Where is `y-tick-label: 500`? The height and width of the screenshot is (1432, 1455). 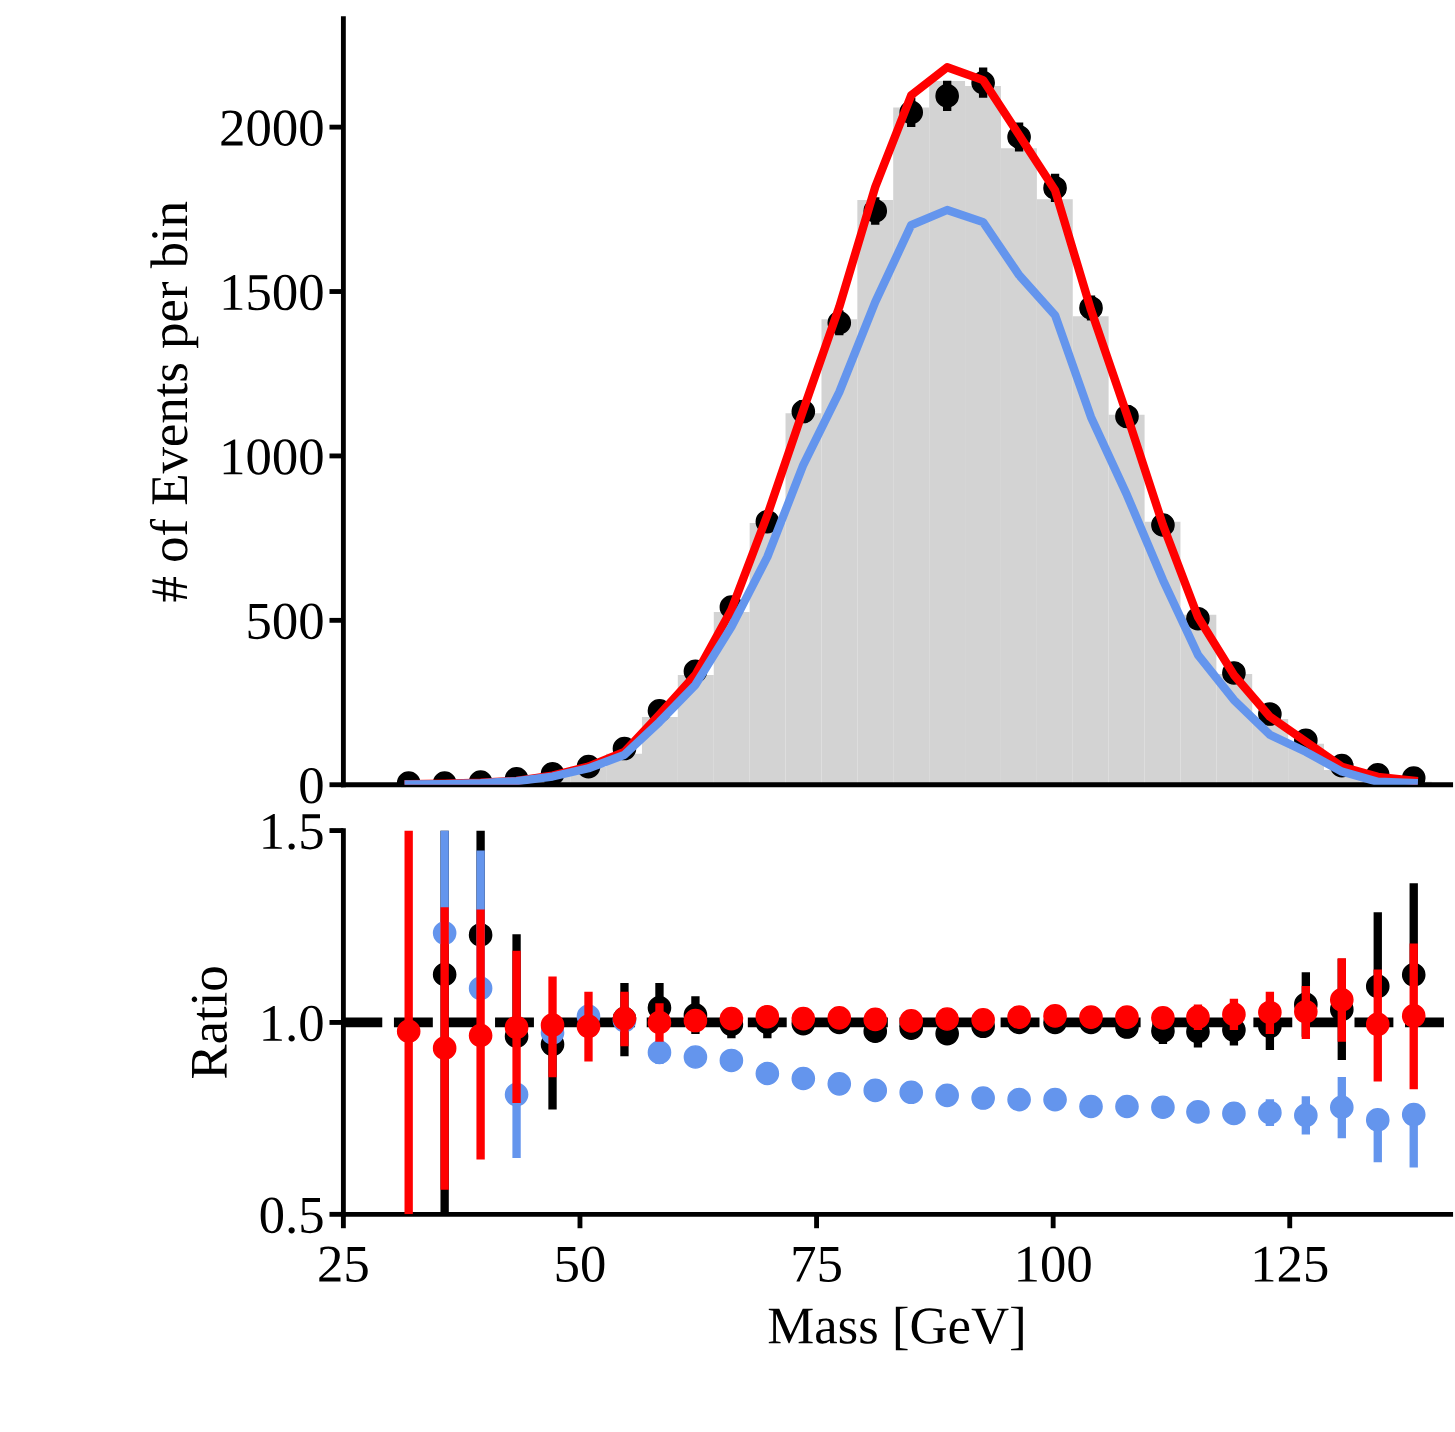 y-tick-label: 500 is located at coordinates (285, 621).